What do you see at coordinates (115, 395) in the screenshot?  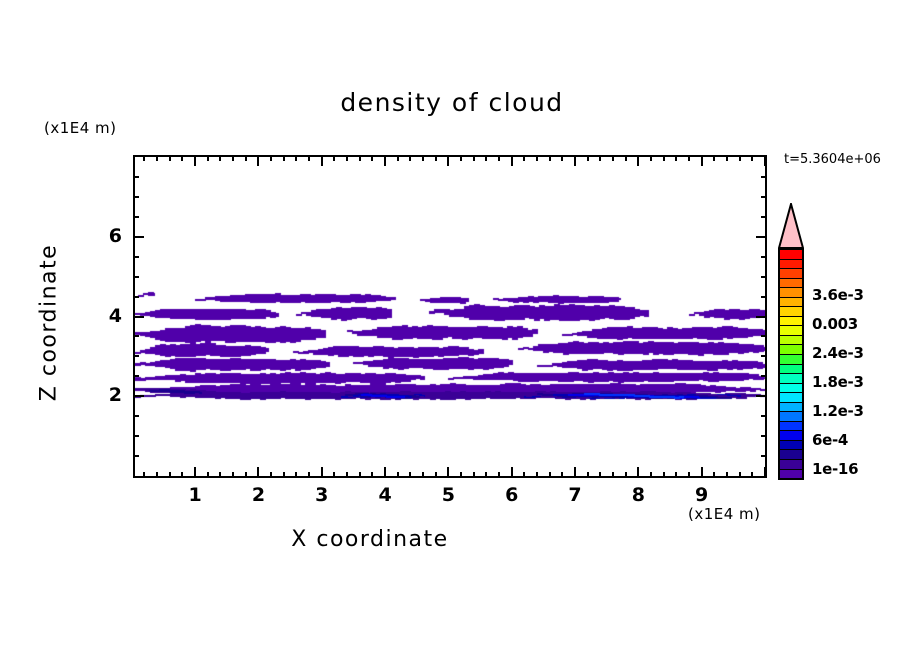 I see `y-tick-label: 2` at bounding box center [115, 395].